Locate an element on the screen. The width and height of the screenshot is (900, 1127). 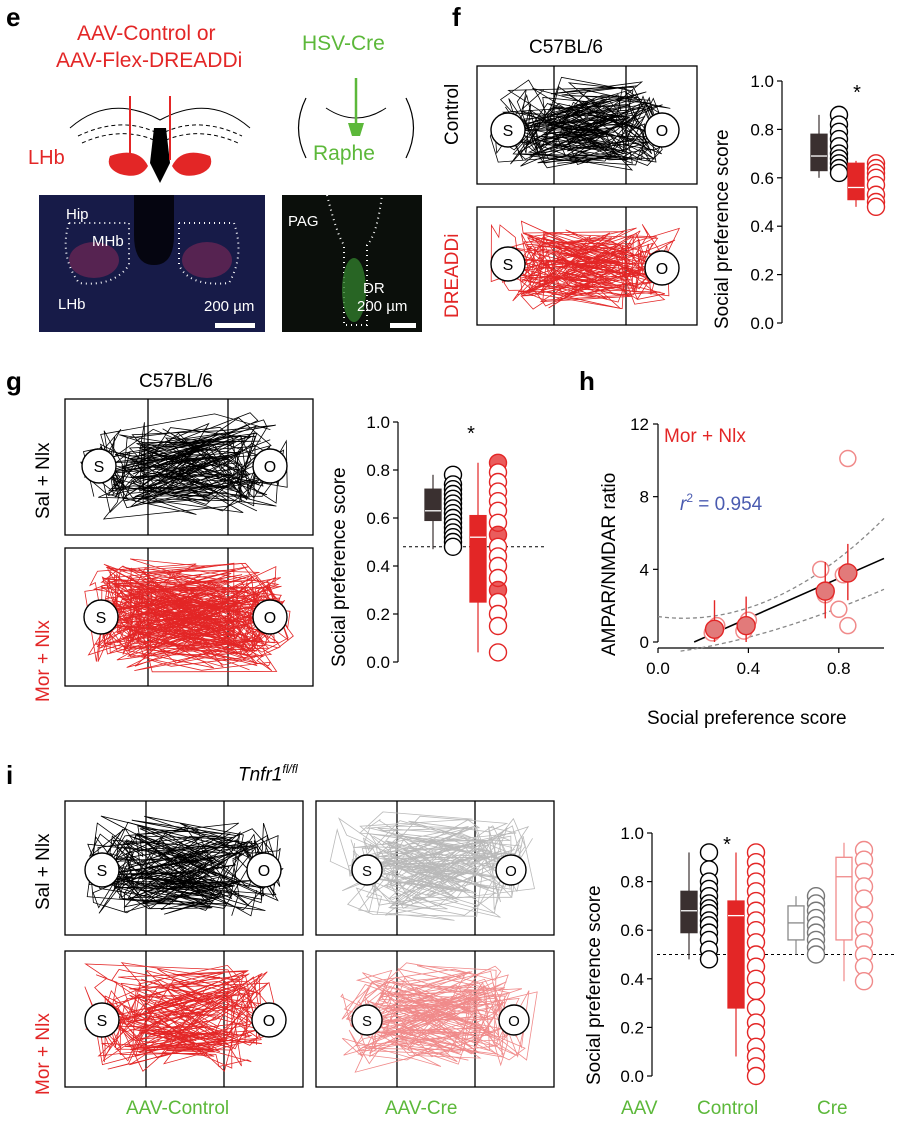
chart-g: 1.0 0.8 0.6 0.4 0.2 0.0 * is located at coordinates (455, 542).